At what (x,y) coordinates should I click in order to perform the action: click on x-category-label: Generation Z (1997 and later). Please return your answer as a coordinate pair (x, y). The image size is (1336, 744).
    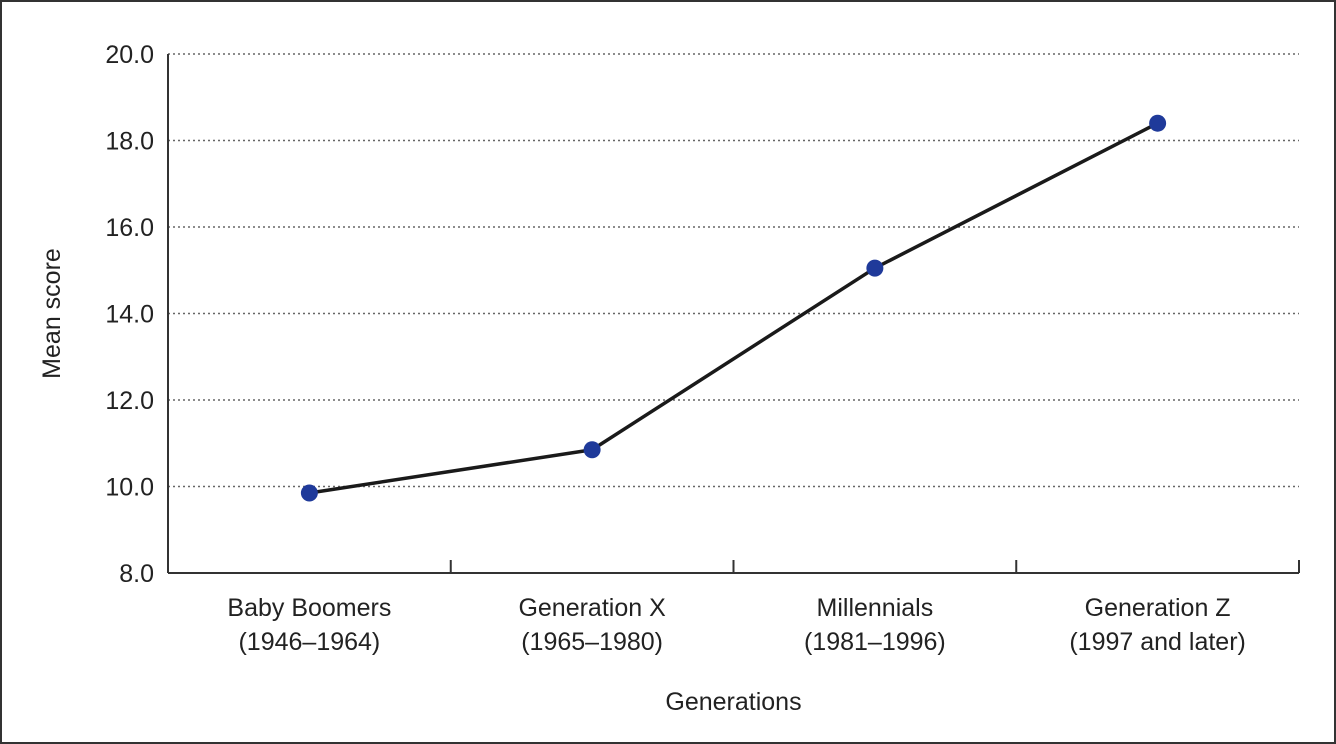
    Looking at the image, I should click on (1157, 625).